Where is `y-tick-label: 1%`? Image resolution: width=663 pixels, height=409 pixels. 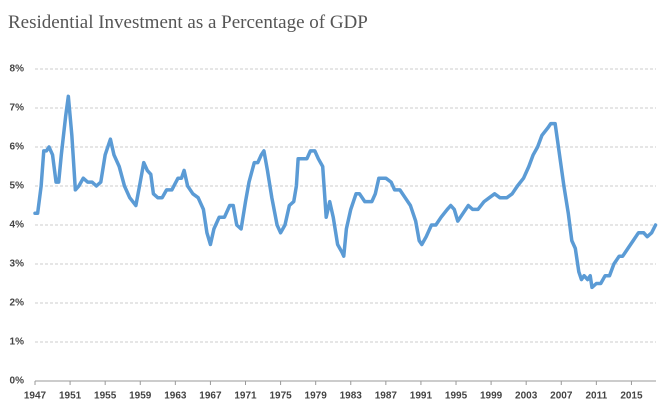
y-tick-label: 1% is located at coordinates (17, 342).